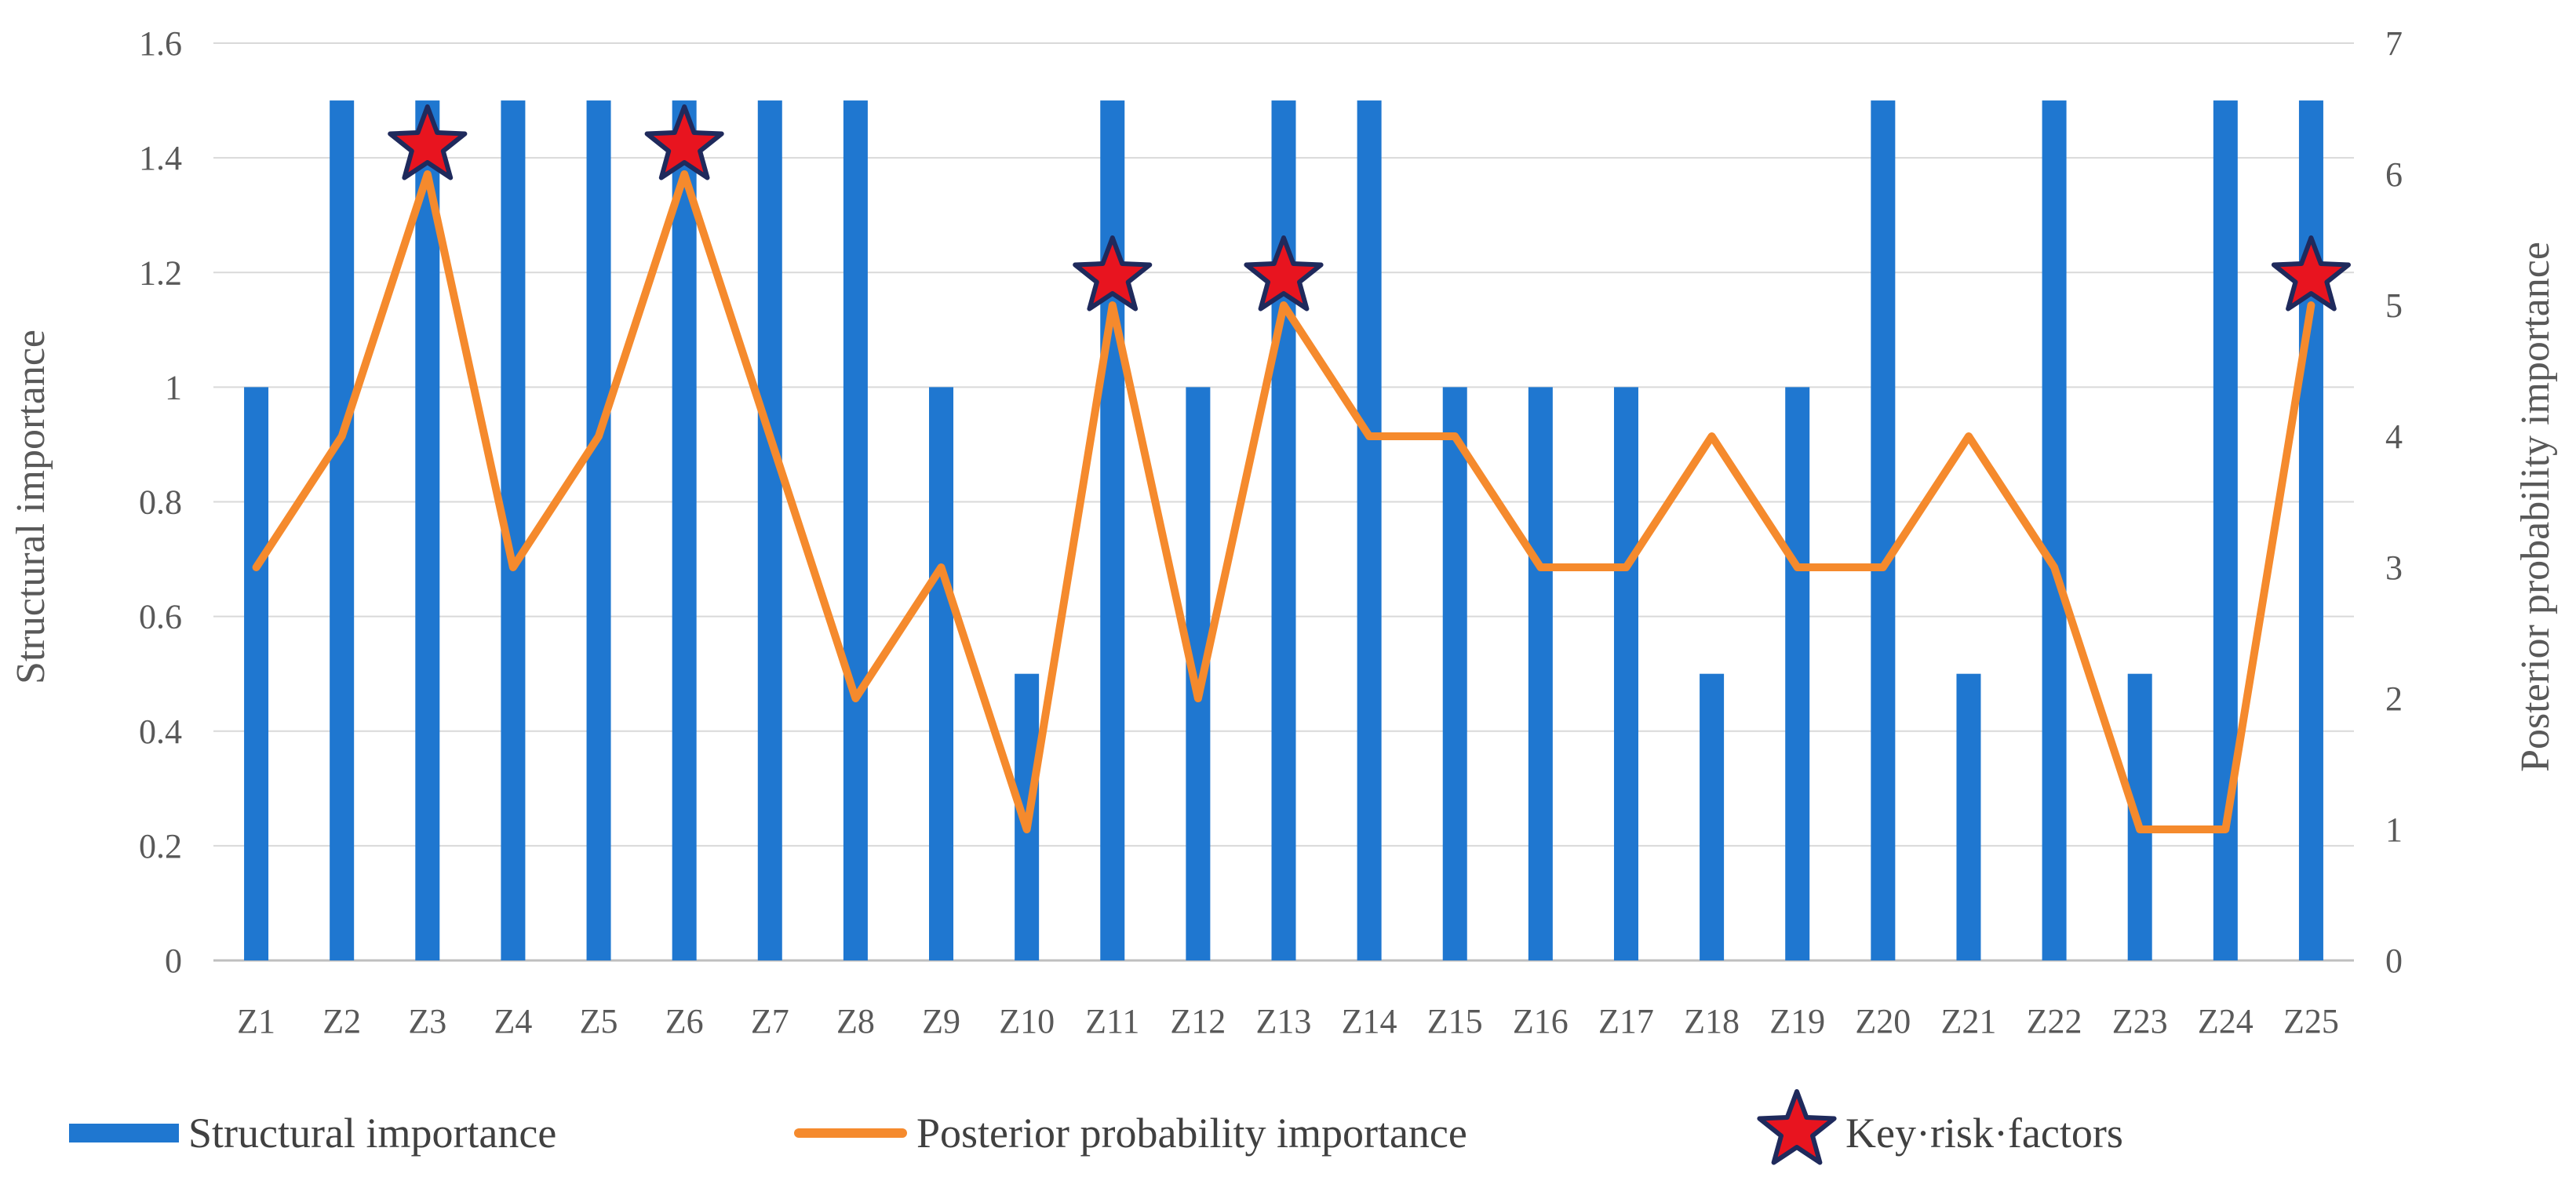 The image size is (2576, 1188). Describe the element at coordinates (341, 1021) in the screenshot. I see `x-tick-label: Z2` at that location.